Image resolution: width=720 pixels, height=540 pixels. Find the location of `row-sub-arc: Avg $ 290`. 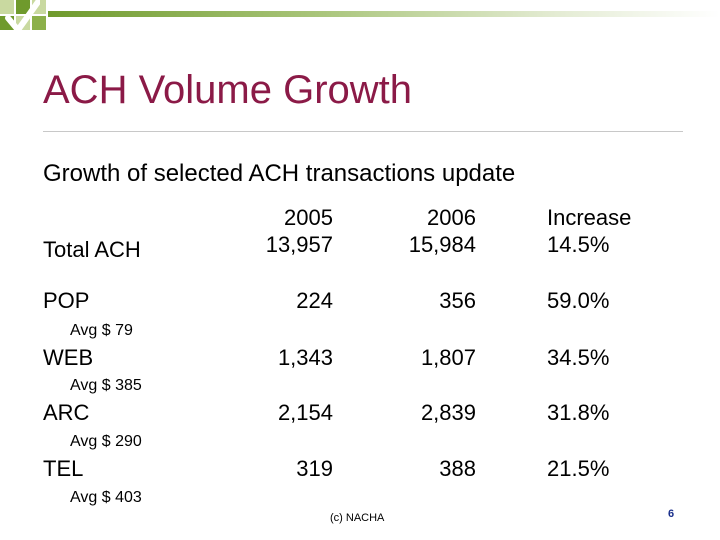

row-sub-arc: Avg $ 290 is located at coordinates (106, 441).